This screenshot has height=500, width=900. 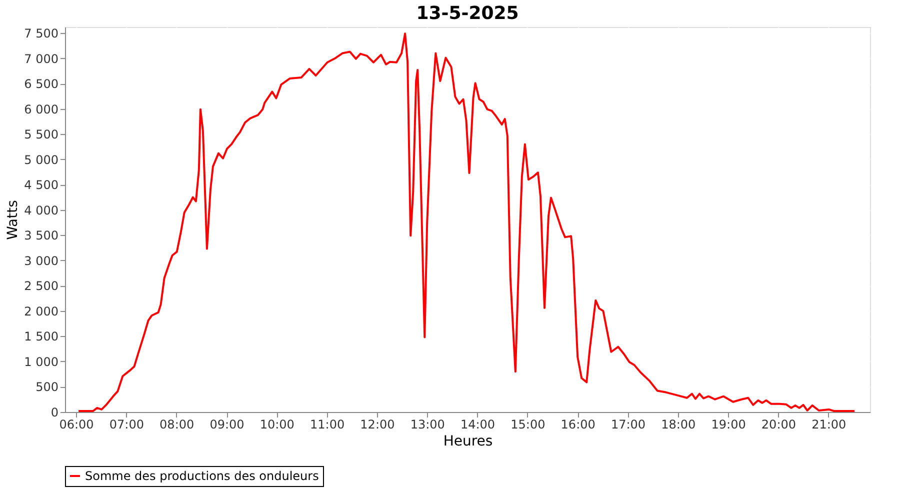 What do you see at coordinates (829, 425) in the screenshot?
I see `x-tick-label: 21:00` at bounding box center [829, 425].